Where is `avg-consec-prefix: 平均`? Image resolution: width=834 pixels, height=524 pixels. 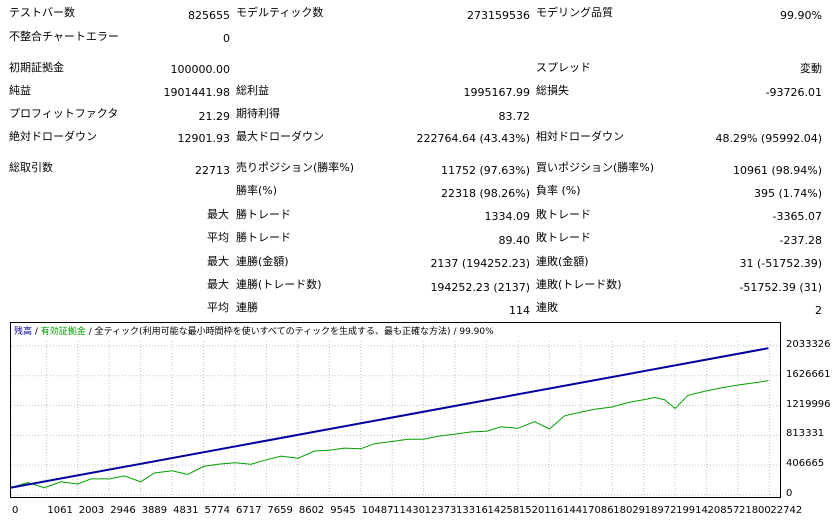 avg-consec-prefix: 平均 is located at coordinates (218, 307).